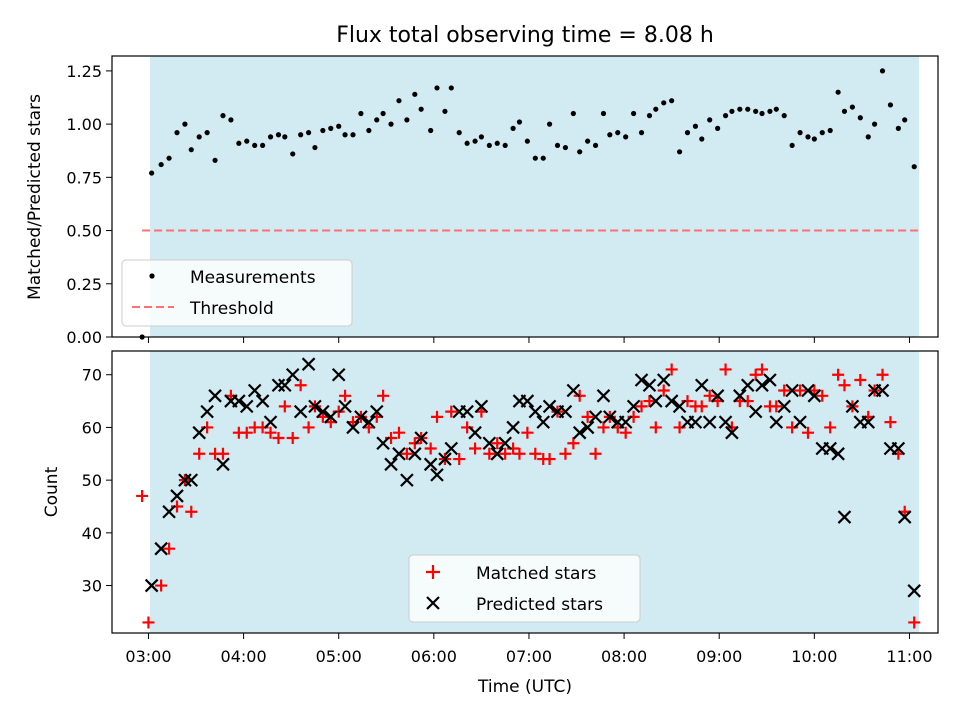 This screenshot has height=720, width=960. I want to click on count-legend: Matched stars Predicted stars, so click(524, 588).